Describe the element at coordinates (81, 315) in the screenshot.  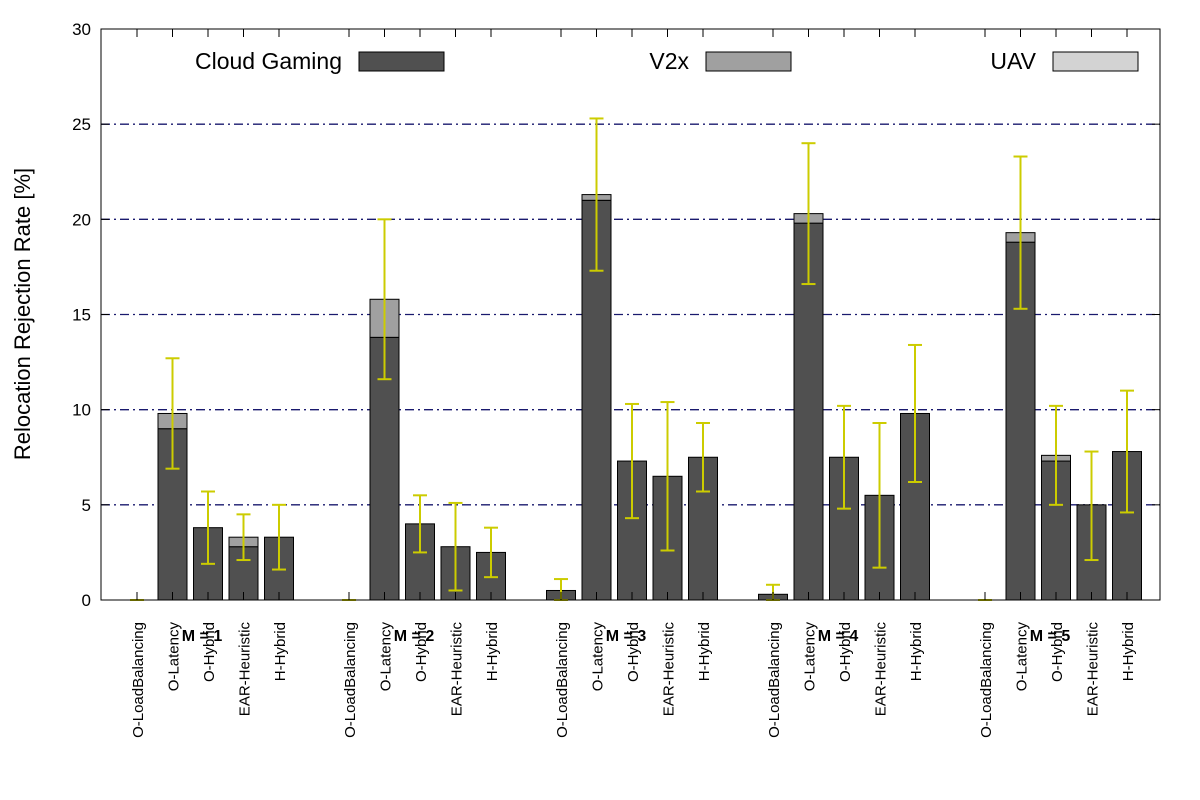
I see `y-tick-label: 15` at that location.